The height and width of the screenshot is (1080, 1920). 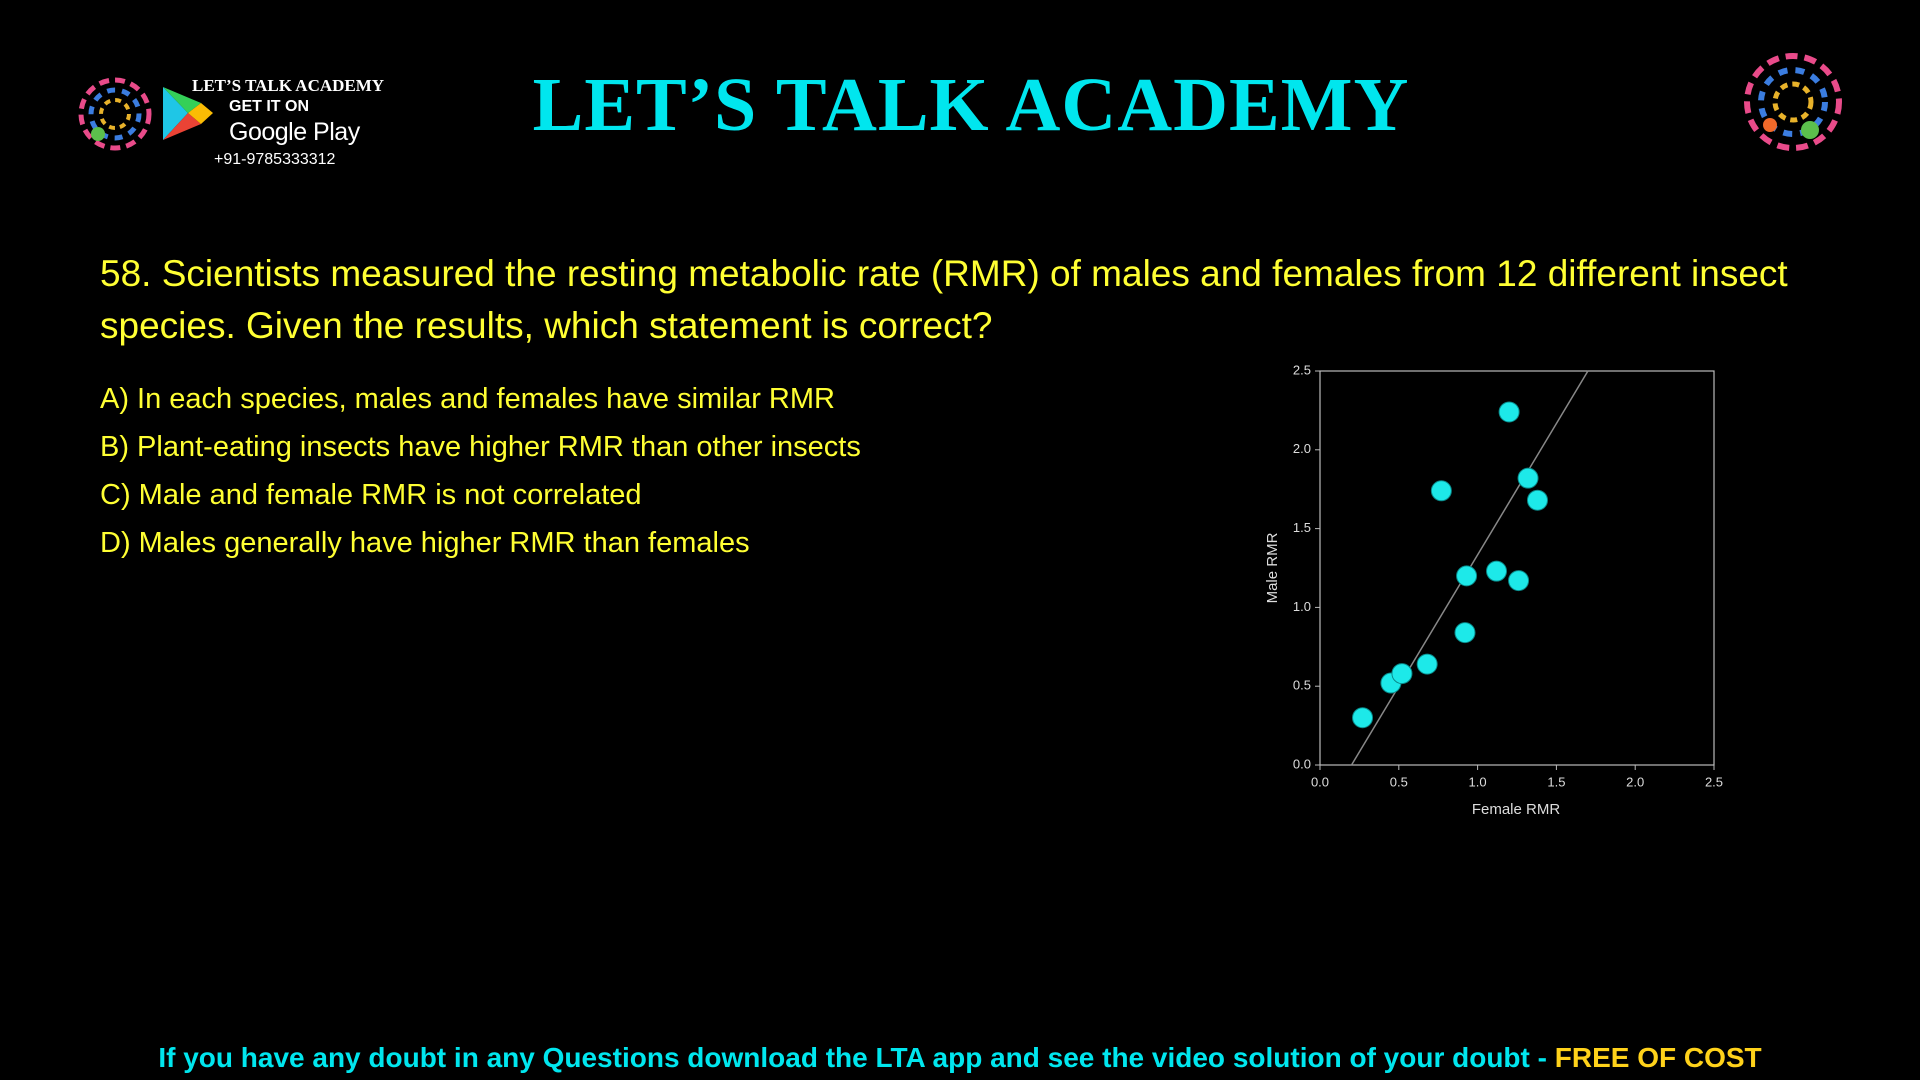 What do you see at coordinates (971, 105) in the screenshot?
I see `title: LET’S TALK ACADEMY` at bounding box center [971, 105].